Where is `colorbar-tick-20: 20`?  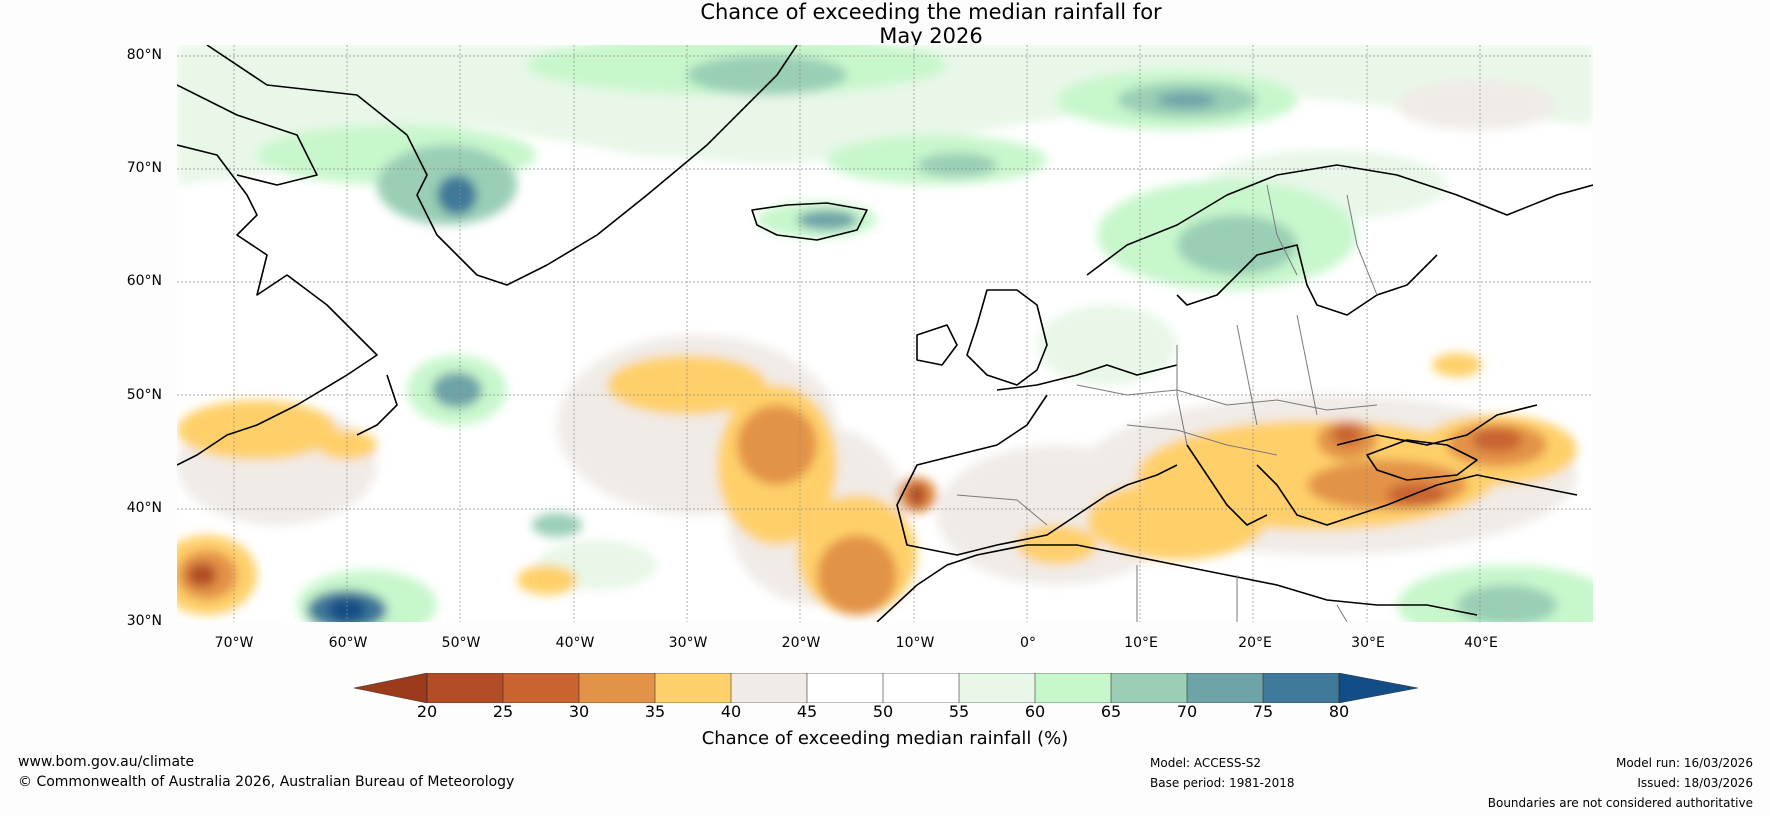 colorbar-tick-20: 20 is located at coordinates (427, 711).